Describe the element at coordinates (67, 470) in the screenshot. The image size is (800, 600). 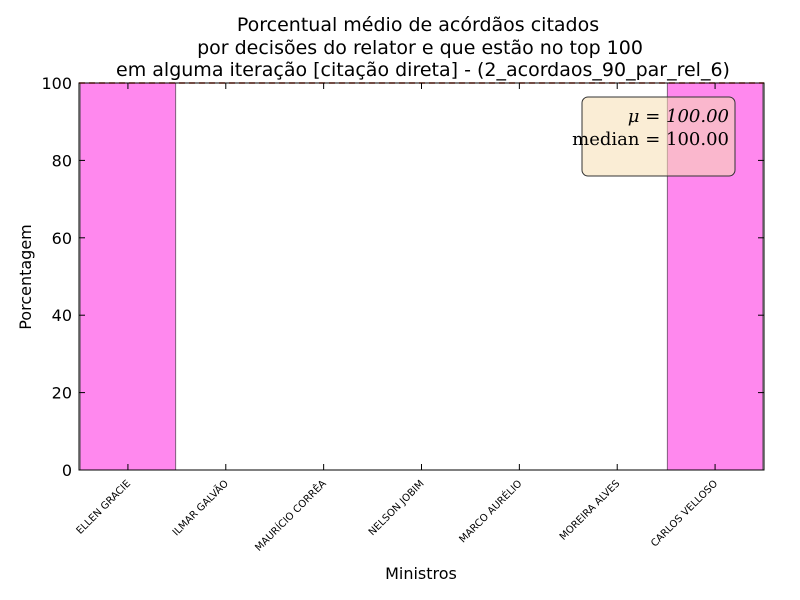
I see `y-tick-label-0: 0` at that location.